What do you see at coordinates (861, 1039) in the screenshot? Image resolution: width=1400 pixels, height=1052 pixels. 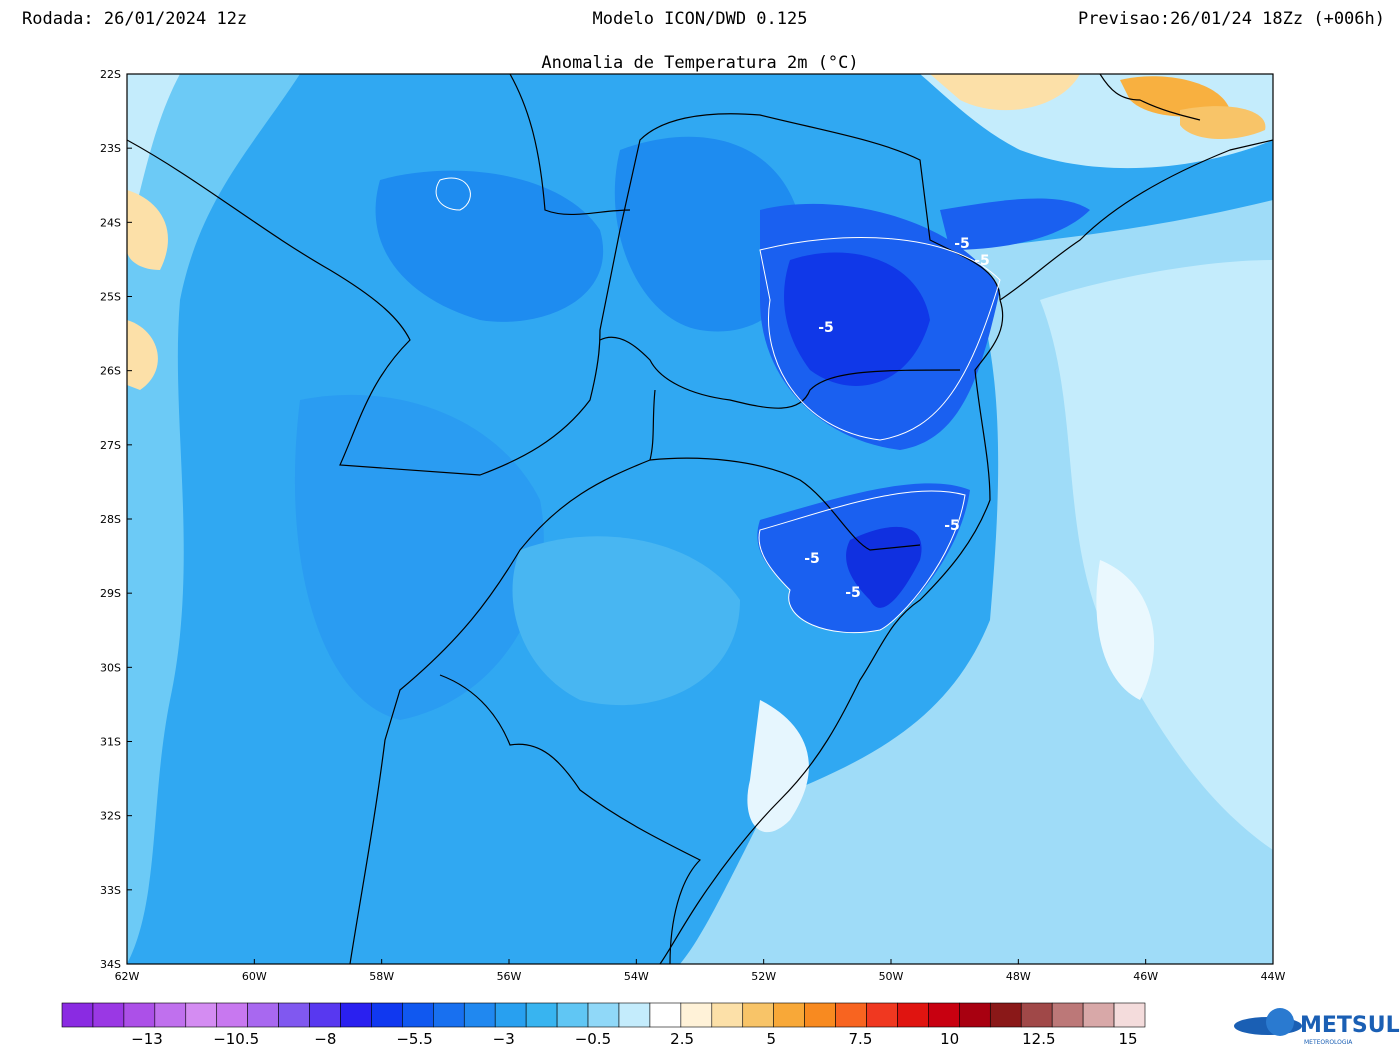 I see `colorbar-label: 7.5` at bounding box center [861, 1039].